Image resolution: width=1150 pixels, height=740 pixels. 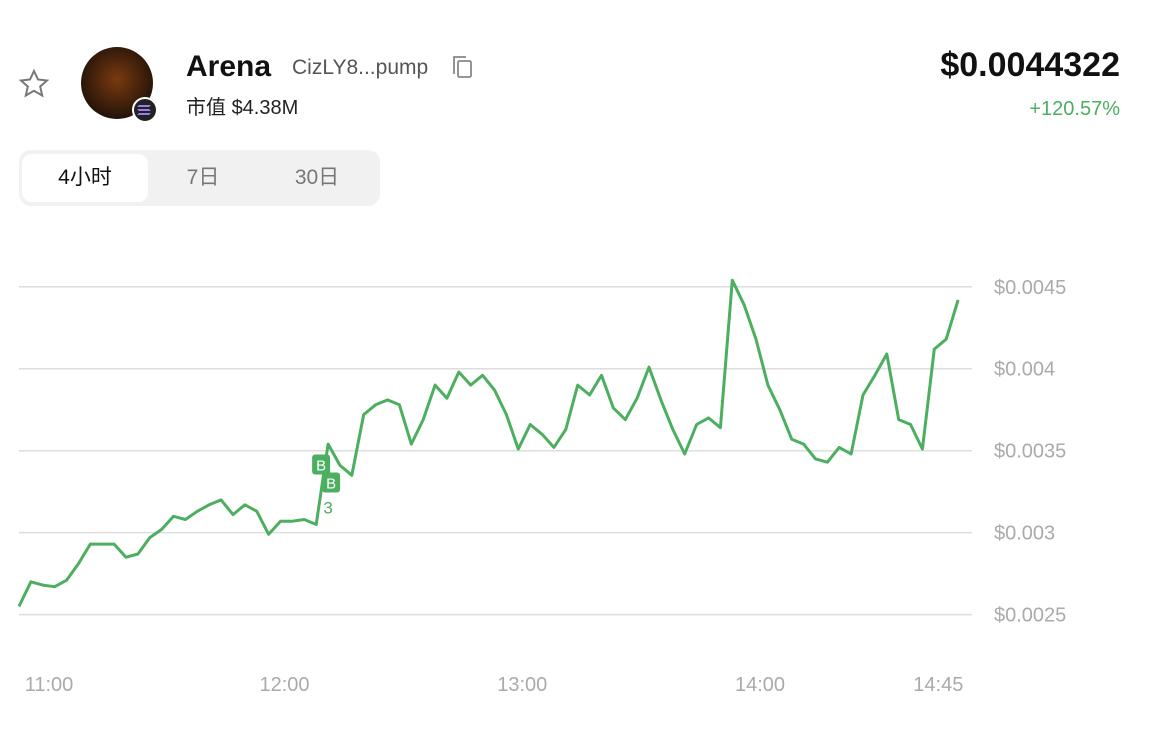 What do you see at coordinates (1024, 370) in the screenshot?
I see `y-tick-label: $0.004` at bounding box center [1024, 370].